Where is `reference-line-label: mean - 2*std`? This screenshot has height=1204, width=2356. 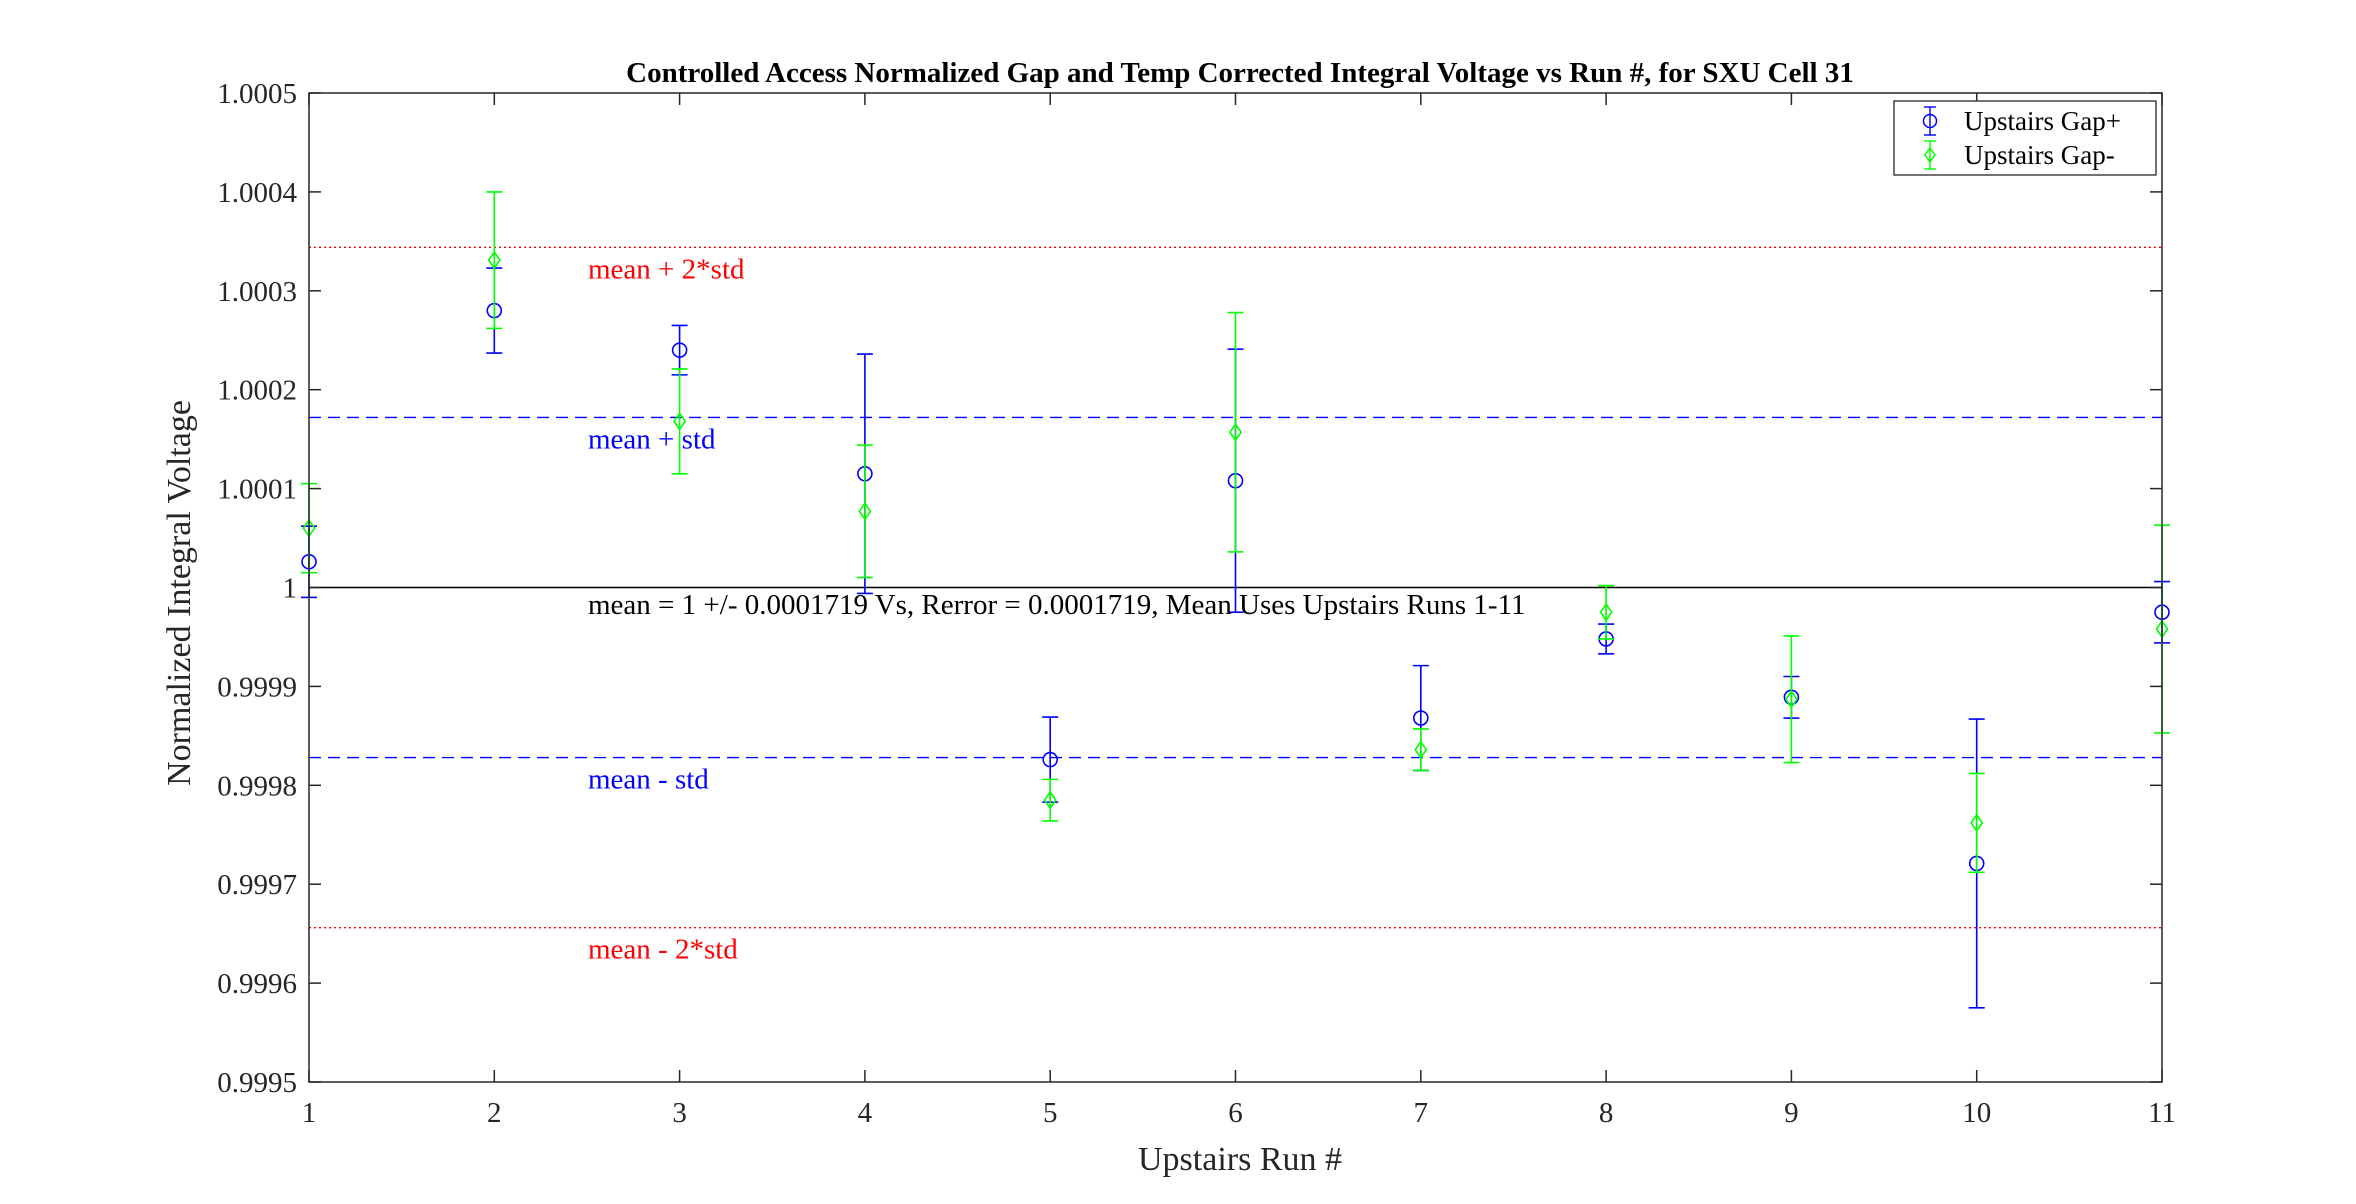
reference-line-label: mean - 2*std is located at coordinates (663, 950).